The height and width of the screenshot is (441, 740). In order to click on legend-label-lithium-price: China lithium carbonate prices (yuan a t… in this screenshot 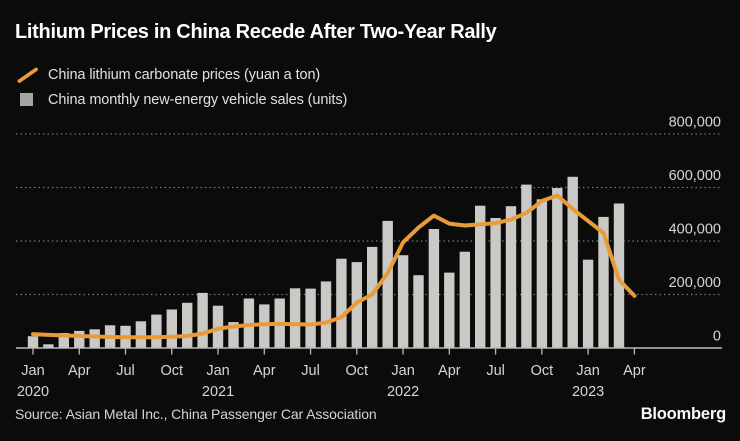, I will do `click(184, 74)`.